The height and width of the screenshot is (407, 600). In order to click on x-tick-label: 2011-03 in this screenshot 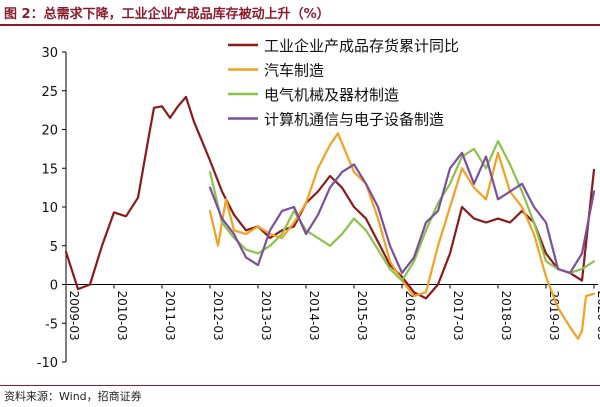, I will do `click(170, 316)`.